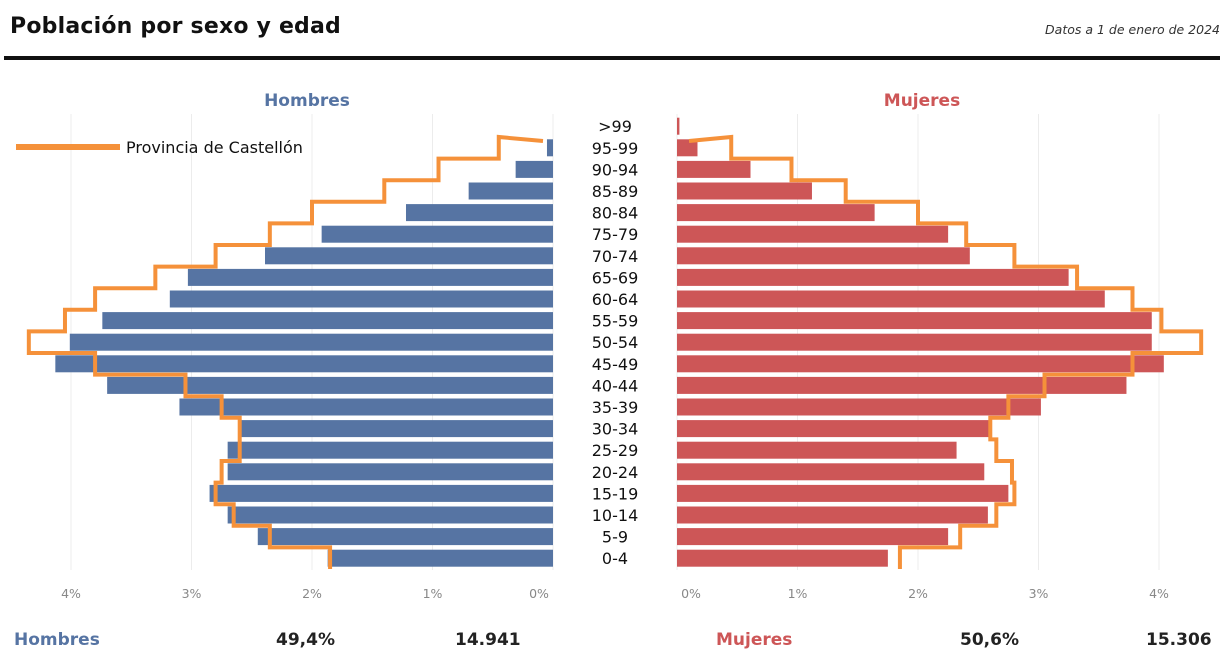 This screenshot has width=1222, height=651. I want to click on x-tick-male: 4%, so click(71, 593).